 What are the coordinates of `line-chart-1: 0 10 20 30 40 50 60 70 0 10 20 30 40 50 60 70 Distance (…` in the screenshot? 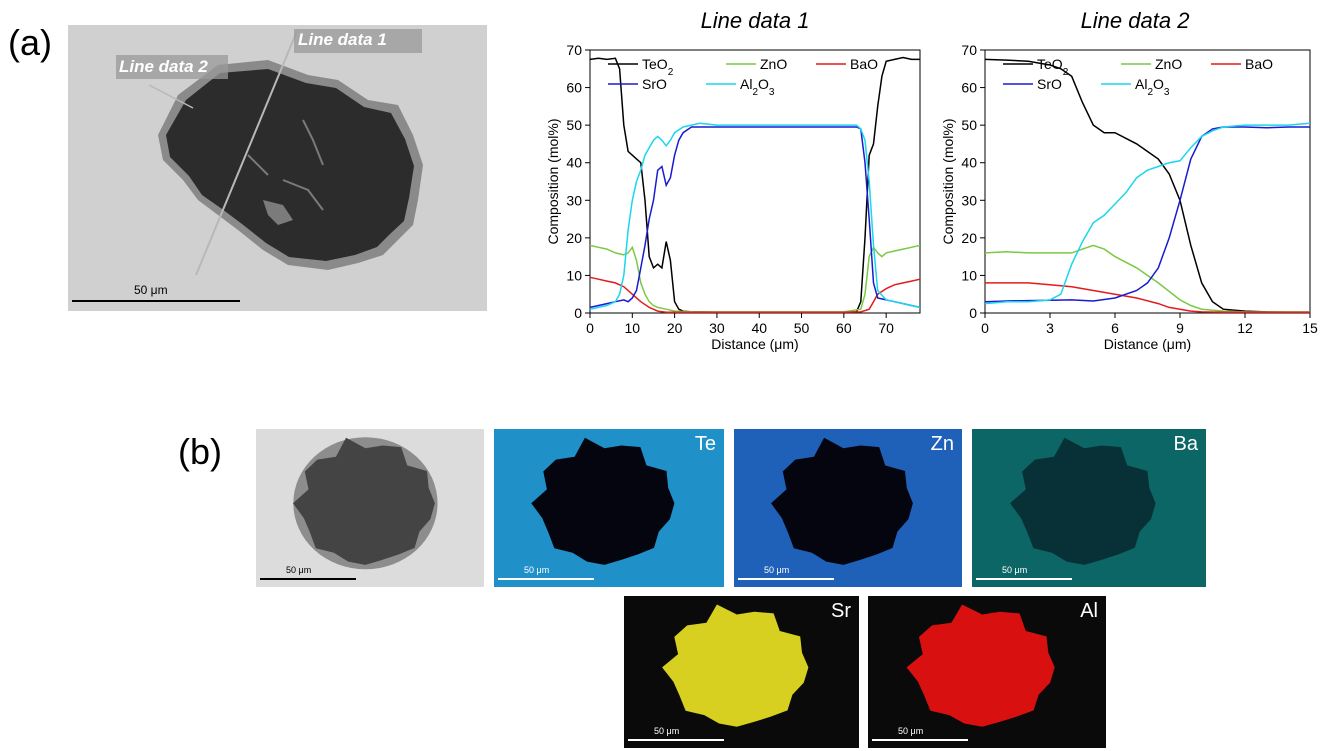 It's located at (733, 197).